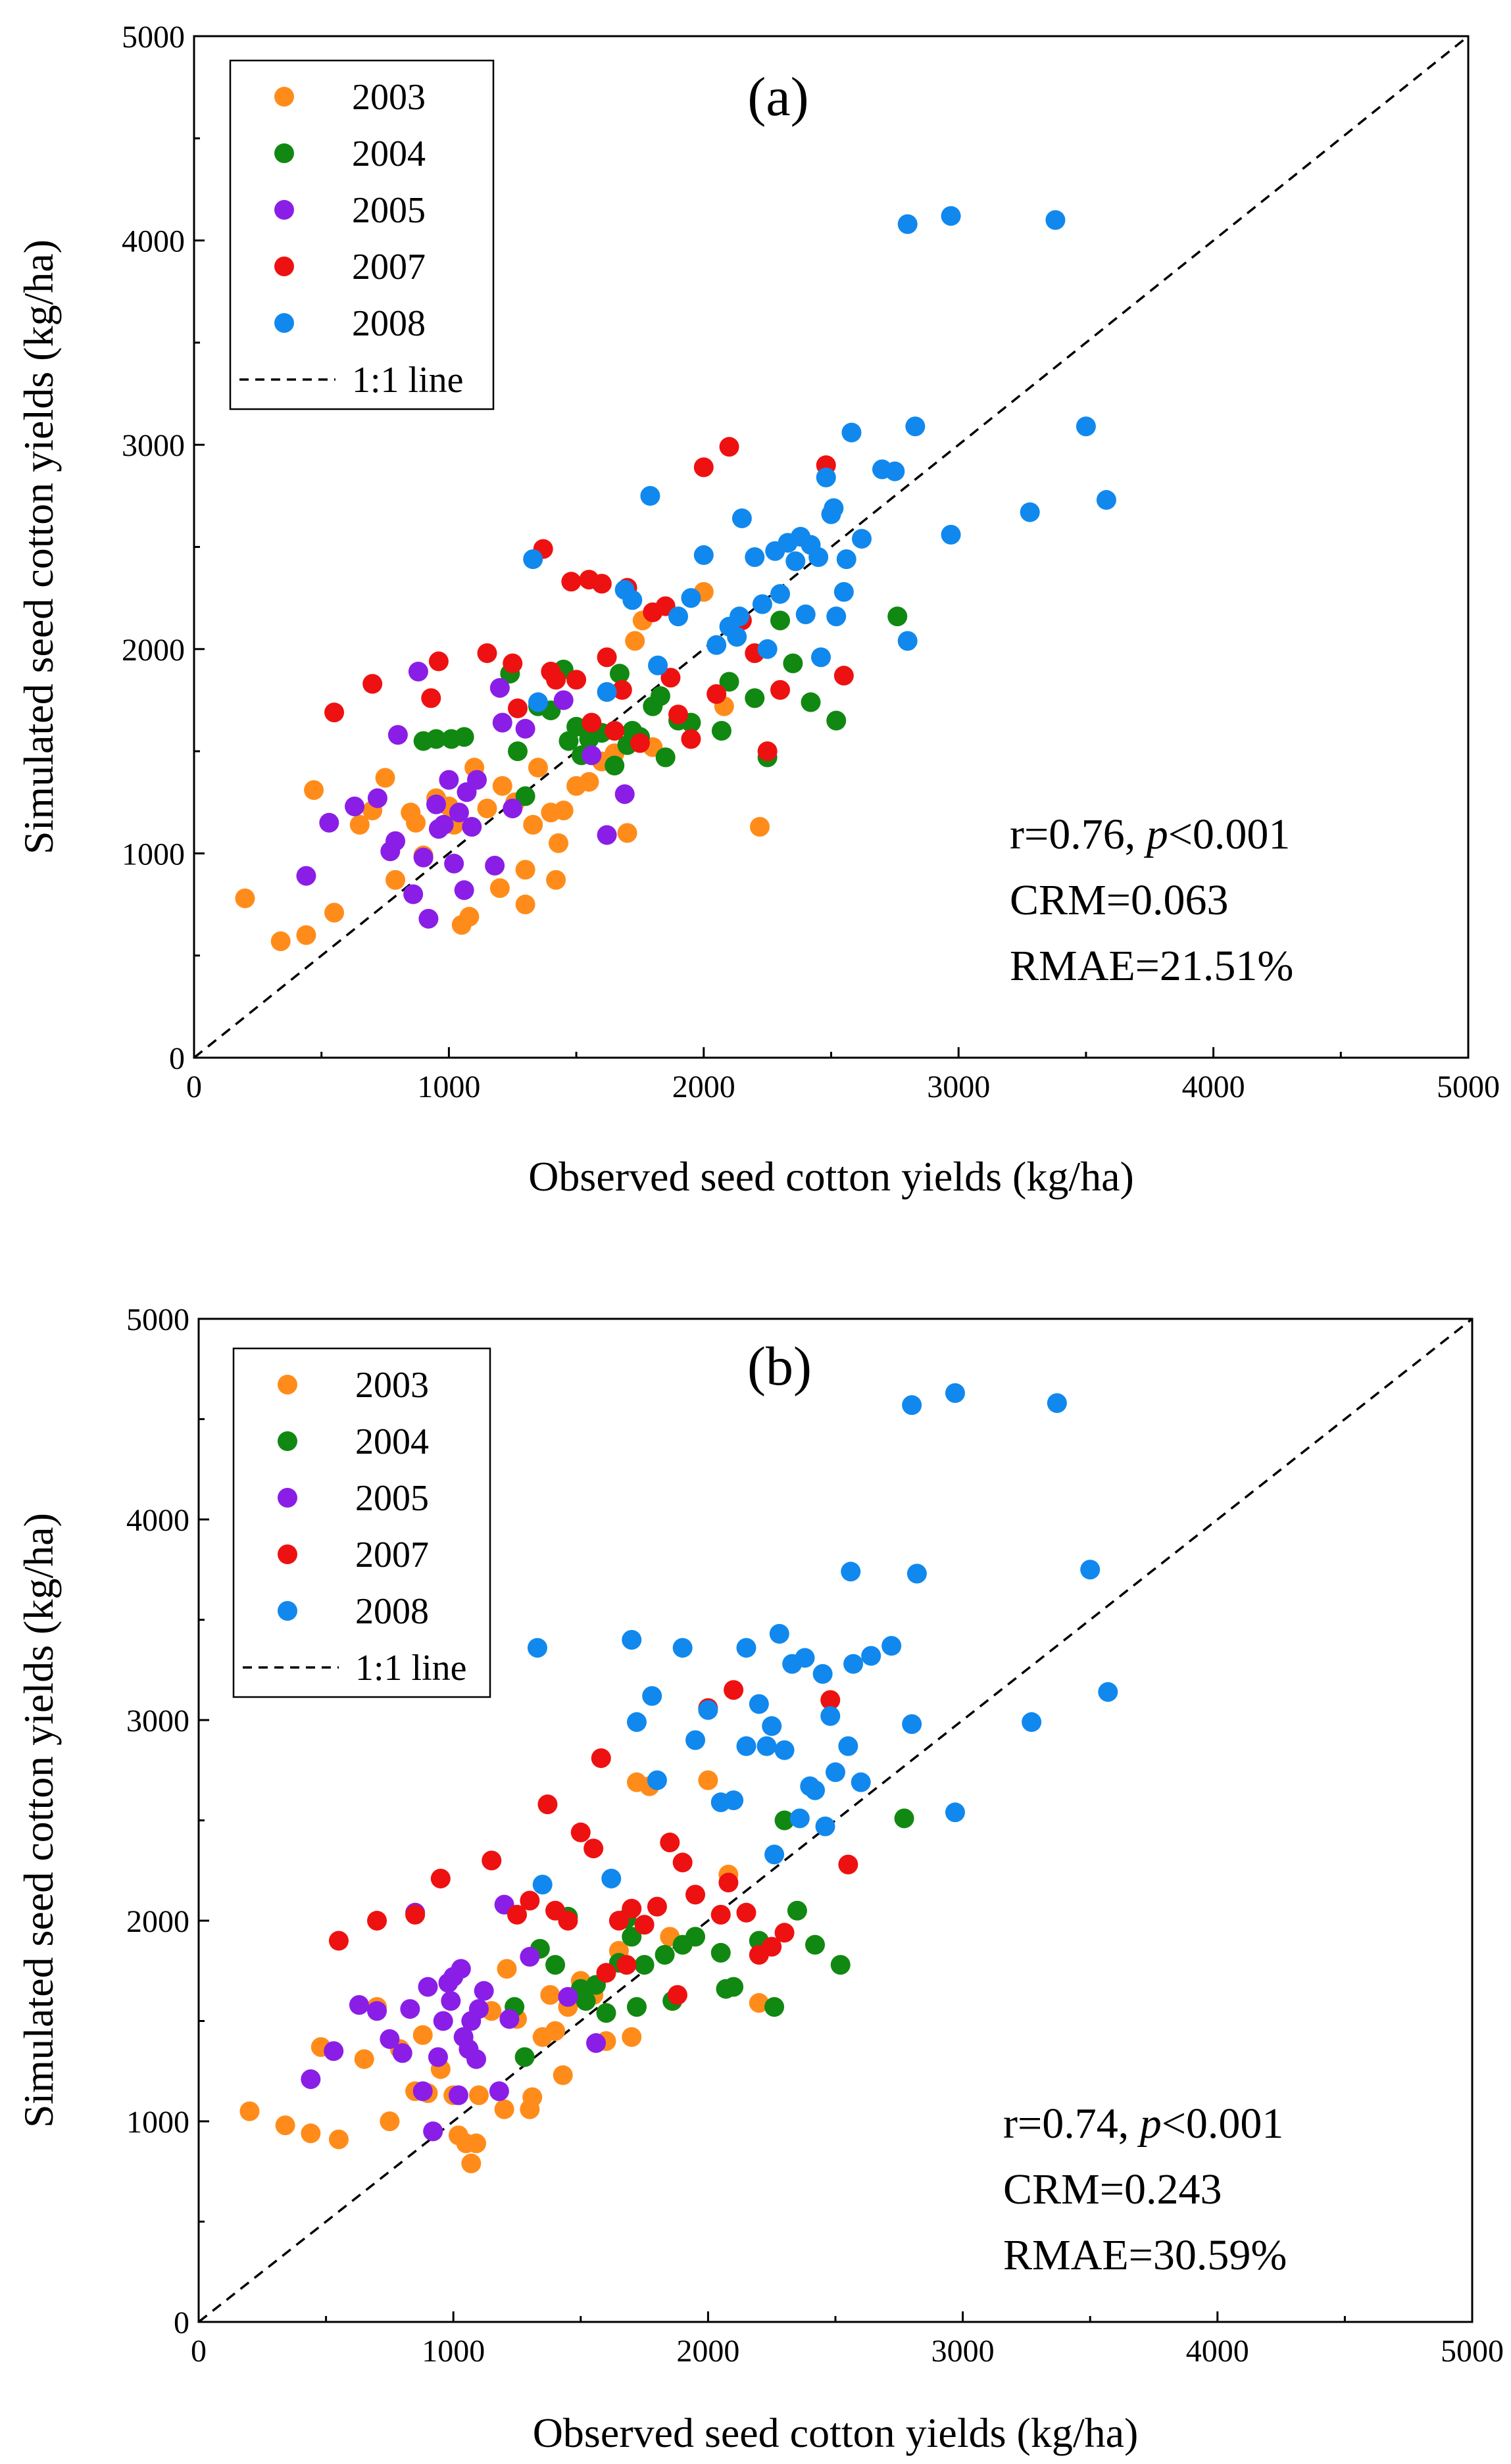 The width and height of the screenshot is (1511, 2464). Describe the element at coordinates (287, 1441) in the screenshot. I see `legend-marker-2004` at that location.